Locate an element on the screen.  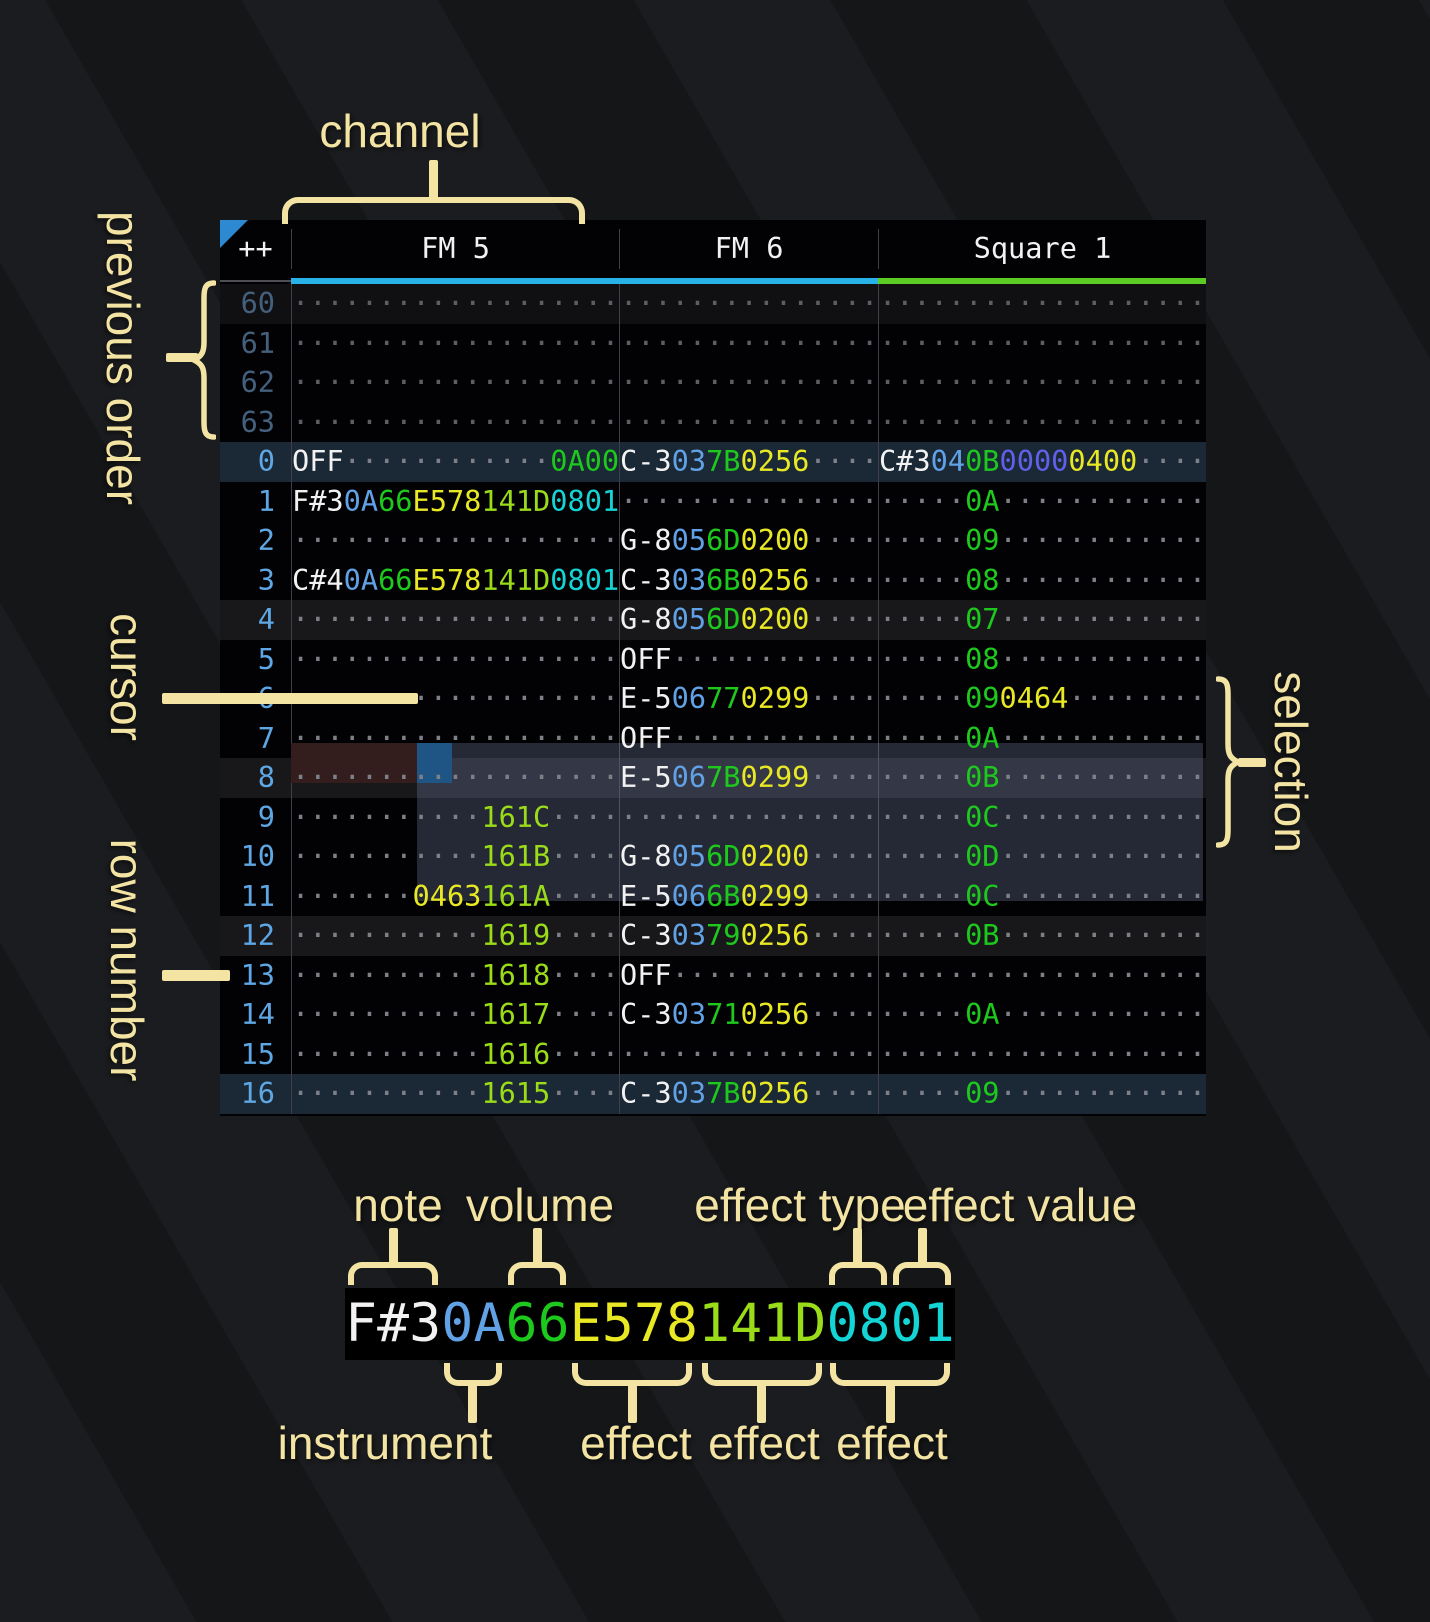
pattern-cell: F#30A66E578141D0801 is located at coordinates (455, 501).